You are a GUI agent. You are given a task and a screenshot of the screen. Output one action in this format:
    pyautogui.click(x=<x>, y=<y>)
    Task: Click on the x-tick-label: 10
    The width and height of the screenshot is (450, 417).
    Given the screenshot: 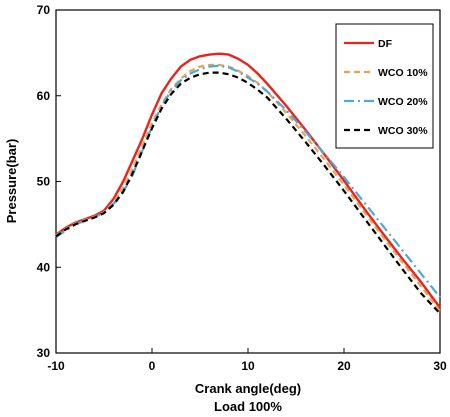 What is the action you would take?
    pyautogui.click(x=248, y=366)
    